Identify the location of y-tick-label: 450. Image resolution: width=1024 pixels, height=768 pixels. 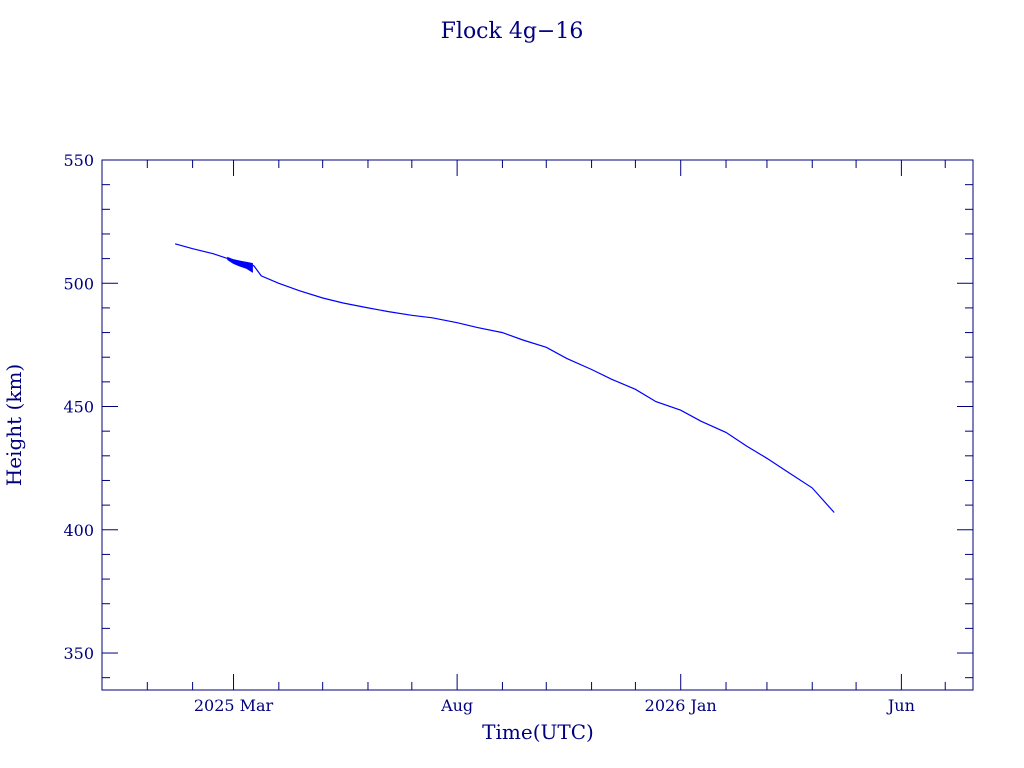
(78, 407).